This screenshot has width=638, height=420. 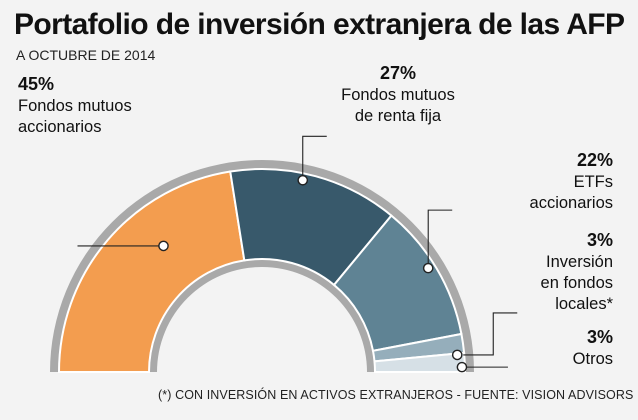 What do you see at coordinates (593, 347) in the screenshot?
I see `label-otros: 3% Otros` at bounding box center [593, 347].